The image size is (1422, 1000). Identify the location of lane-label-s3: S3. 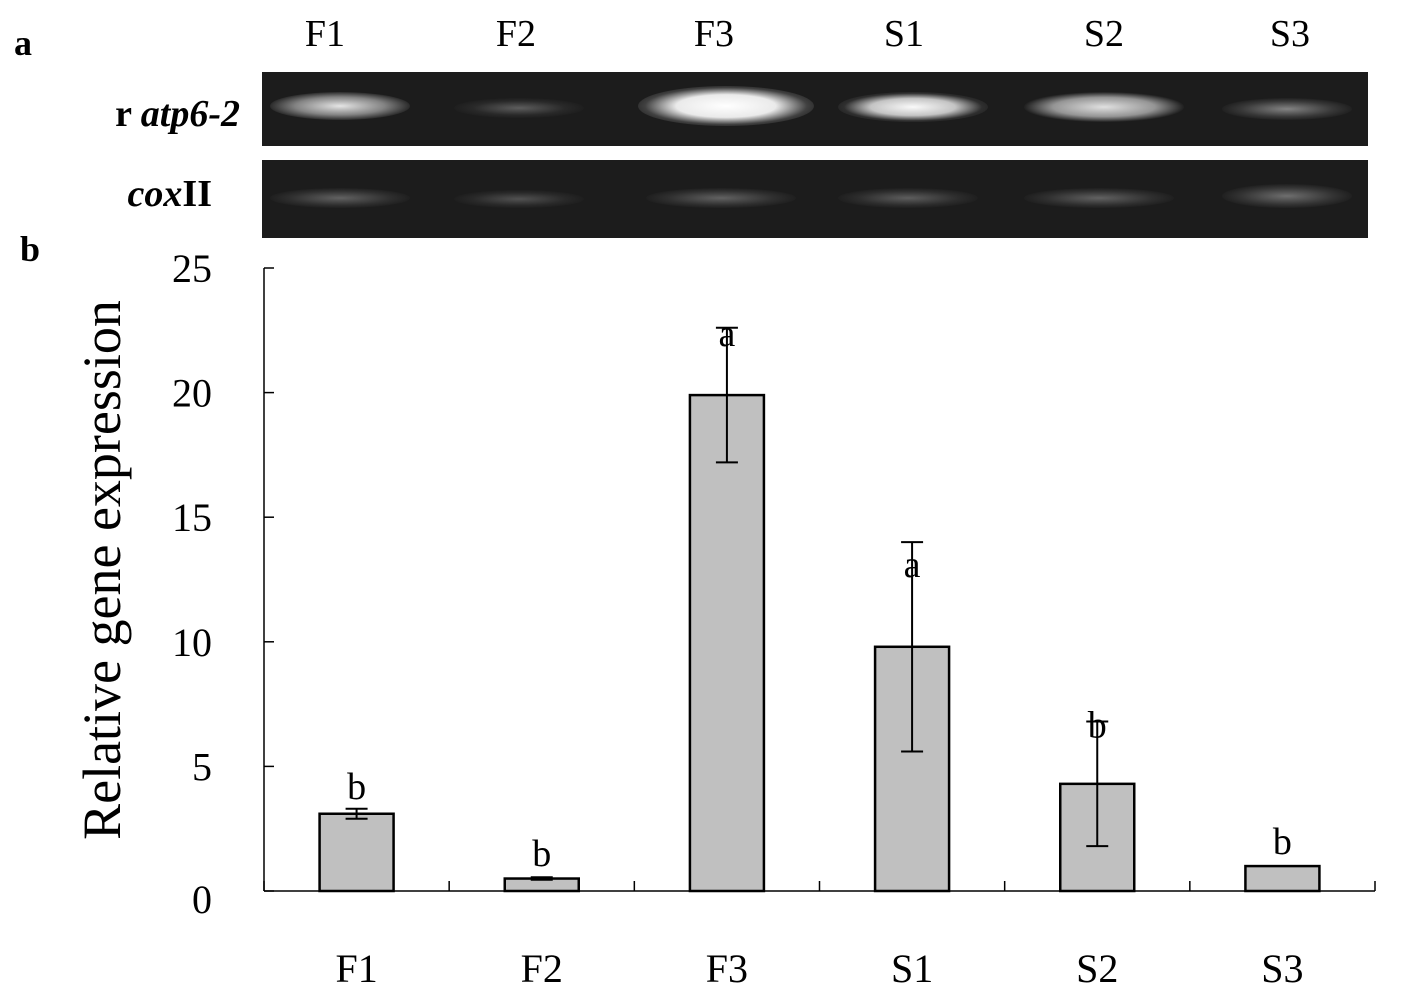
(1290, 34).